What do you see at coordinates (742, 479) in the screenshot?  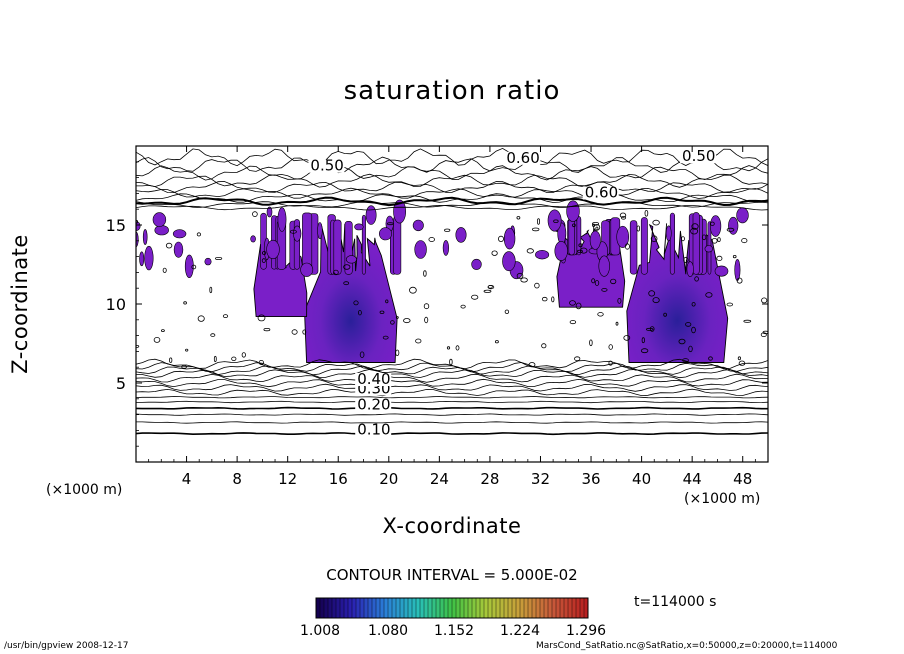 I see `x-tick-label-11: 48` at bounding box center [742, 479].